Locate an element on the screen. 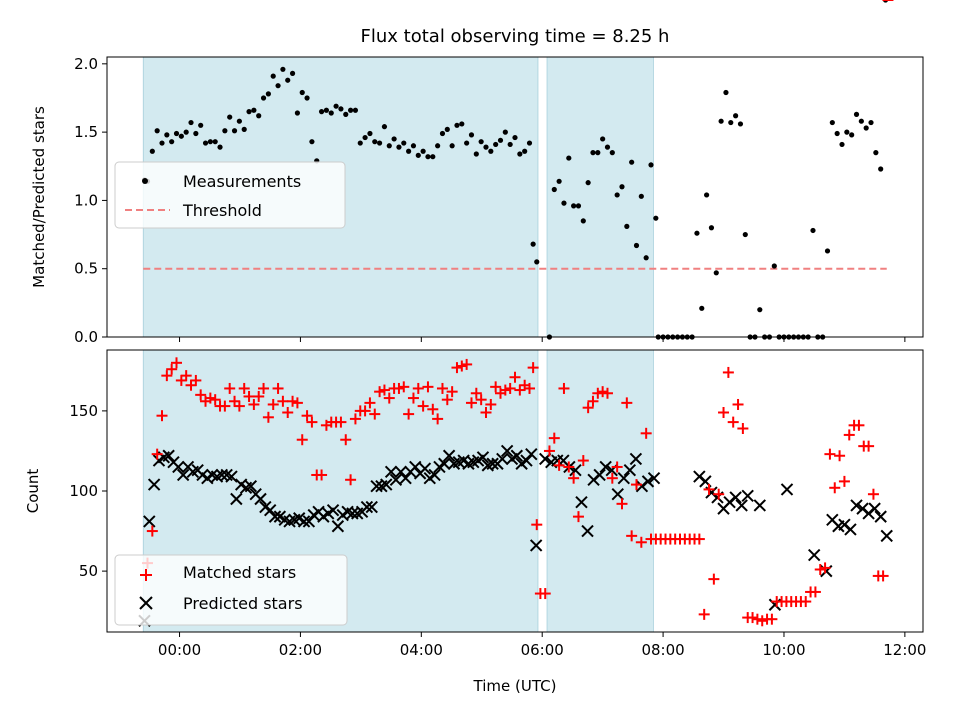 The image size is (960, 720). bottom-y-tick-label-0: 50 is located at coordinates (88, 571).